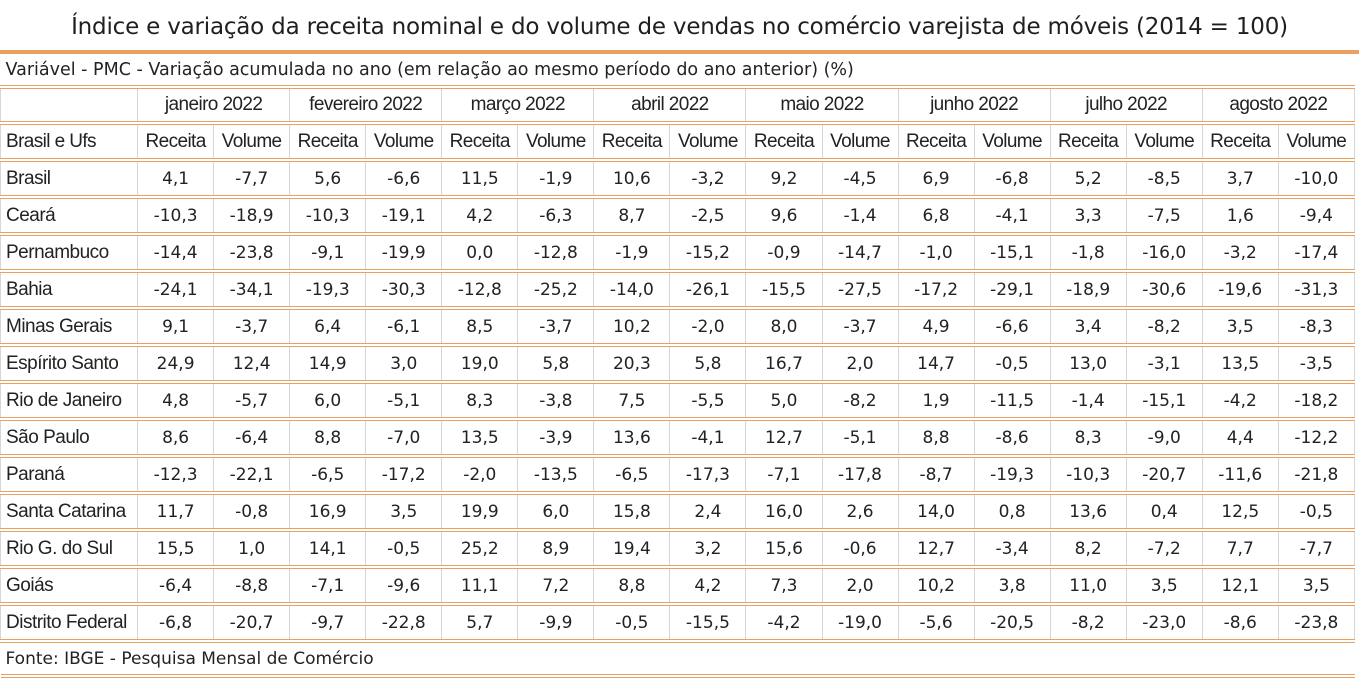 The height and width of the screenshot is (678, 1359). Describe the element at coordinates (936, 289) in the screenshot. I see `receita-cell: -17,2` at that location.